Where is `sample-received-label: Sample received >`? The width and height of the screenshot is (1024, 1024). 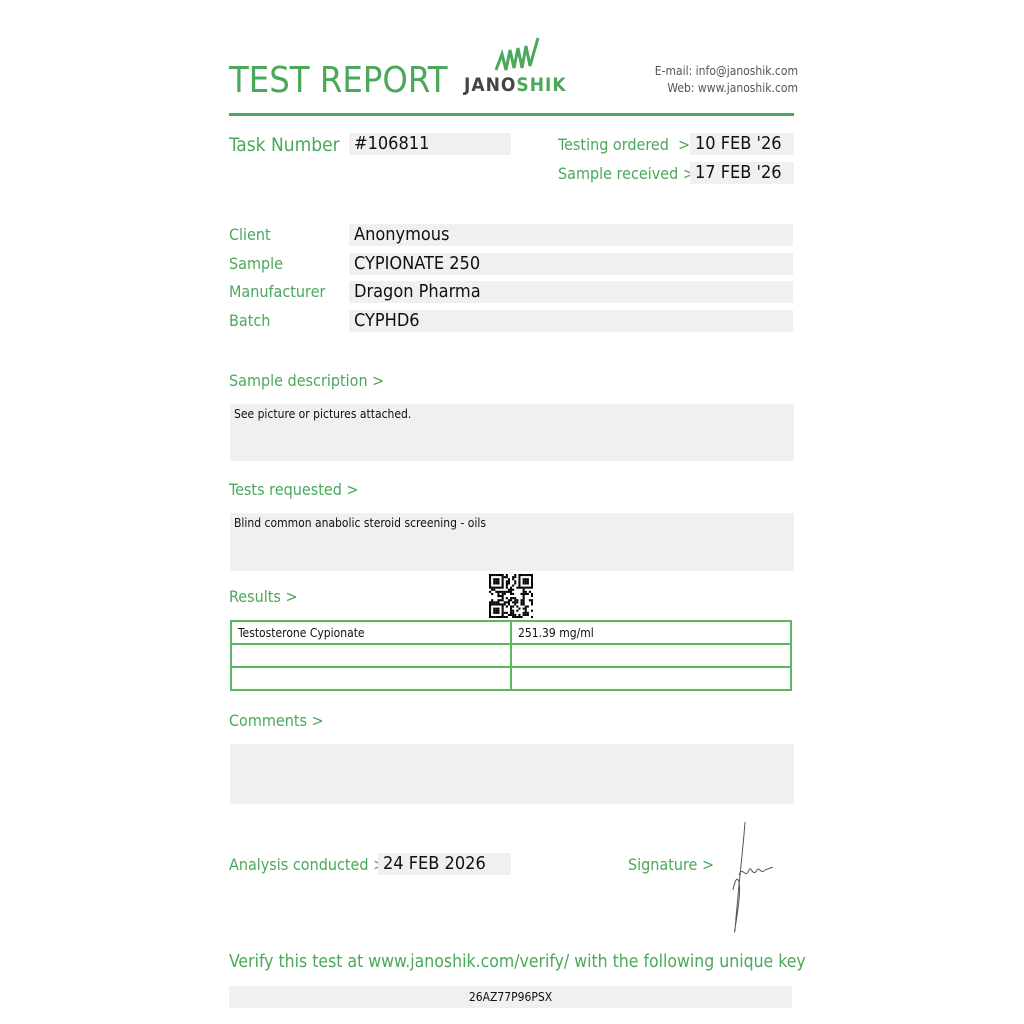 sample-received-label: Sample received > is located at coordinates (626, 173).